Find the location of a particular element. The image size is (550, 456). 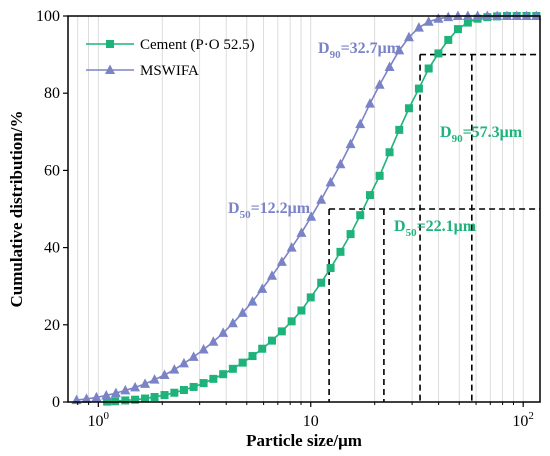

x-tick-label: 10 is located at coordinates (311, 421).